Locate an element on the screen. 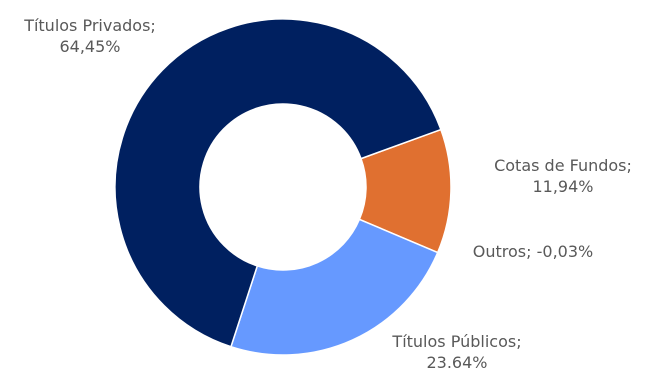  label-outros: Outros; -0,03% is located at coordinates (533, 251).